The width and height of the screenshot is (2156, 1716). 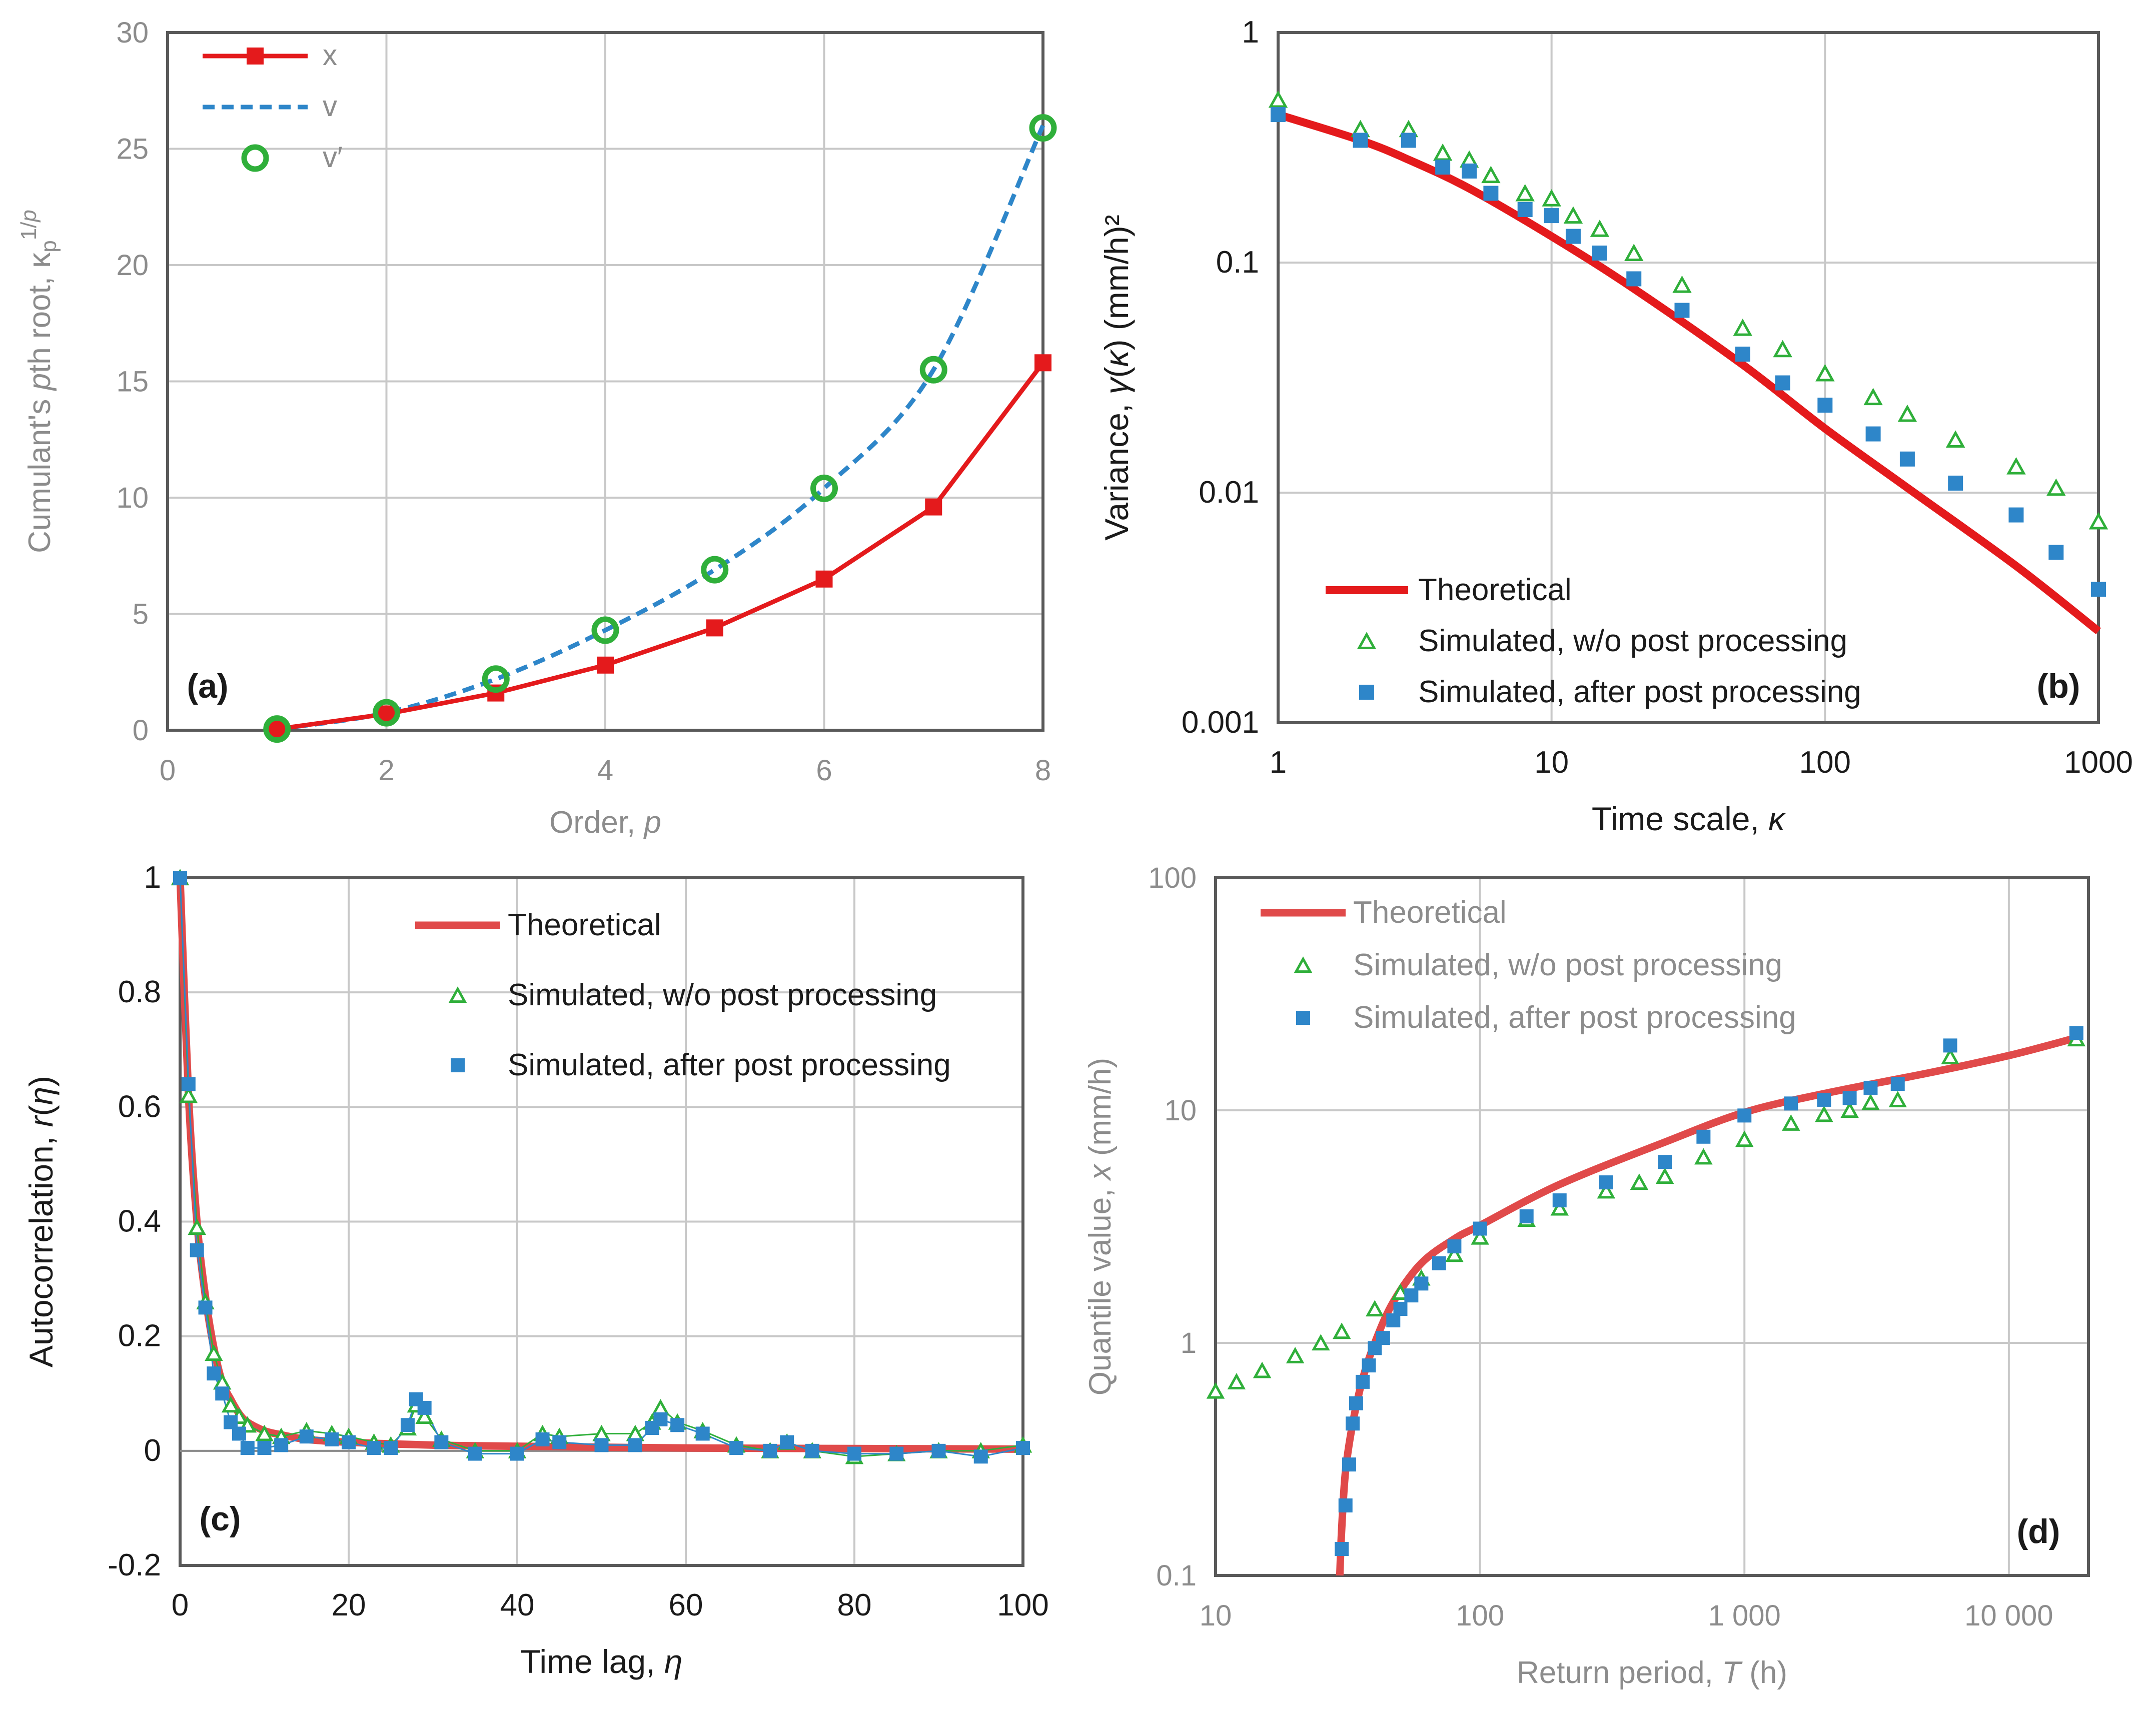 What do you see at coordinates (220, 1519) in the screenshot?
I see `panel-label-c: (c)` at bounding box center [220, 1519].